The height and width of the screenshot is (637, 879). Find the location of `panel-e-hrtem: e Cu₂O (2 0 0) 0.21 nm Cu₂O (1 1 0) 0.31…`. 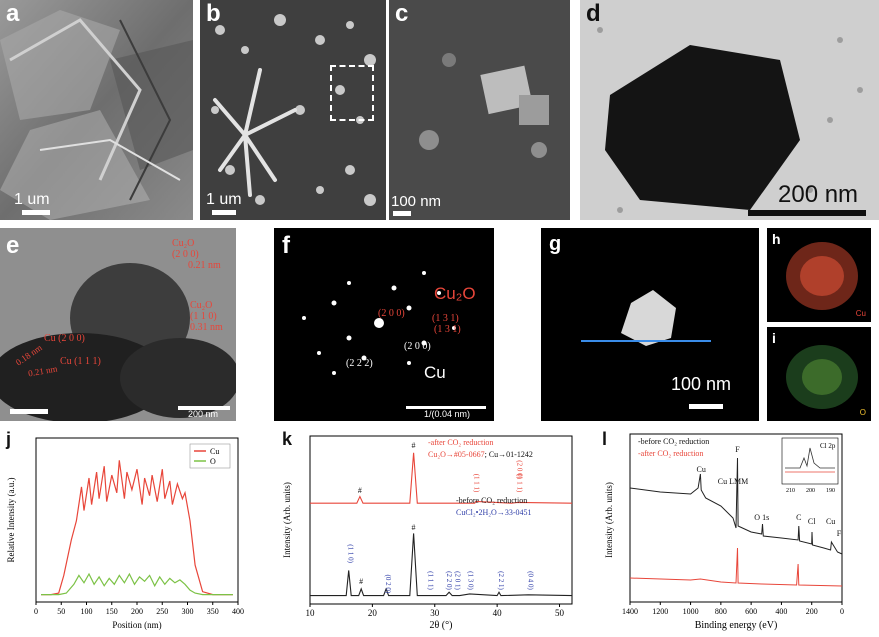

panel-e-hrtem: e Cu₂O (2 0 0) 0.21 nm Cu₂O (1 1 0) 0.31… is located at coordinates (118, 324).